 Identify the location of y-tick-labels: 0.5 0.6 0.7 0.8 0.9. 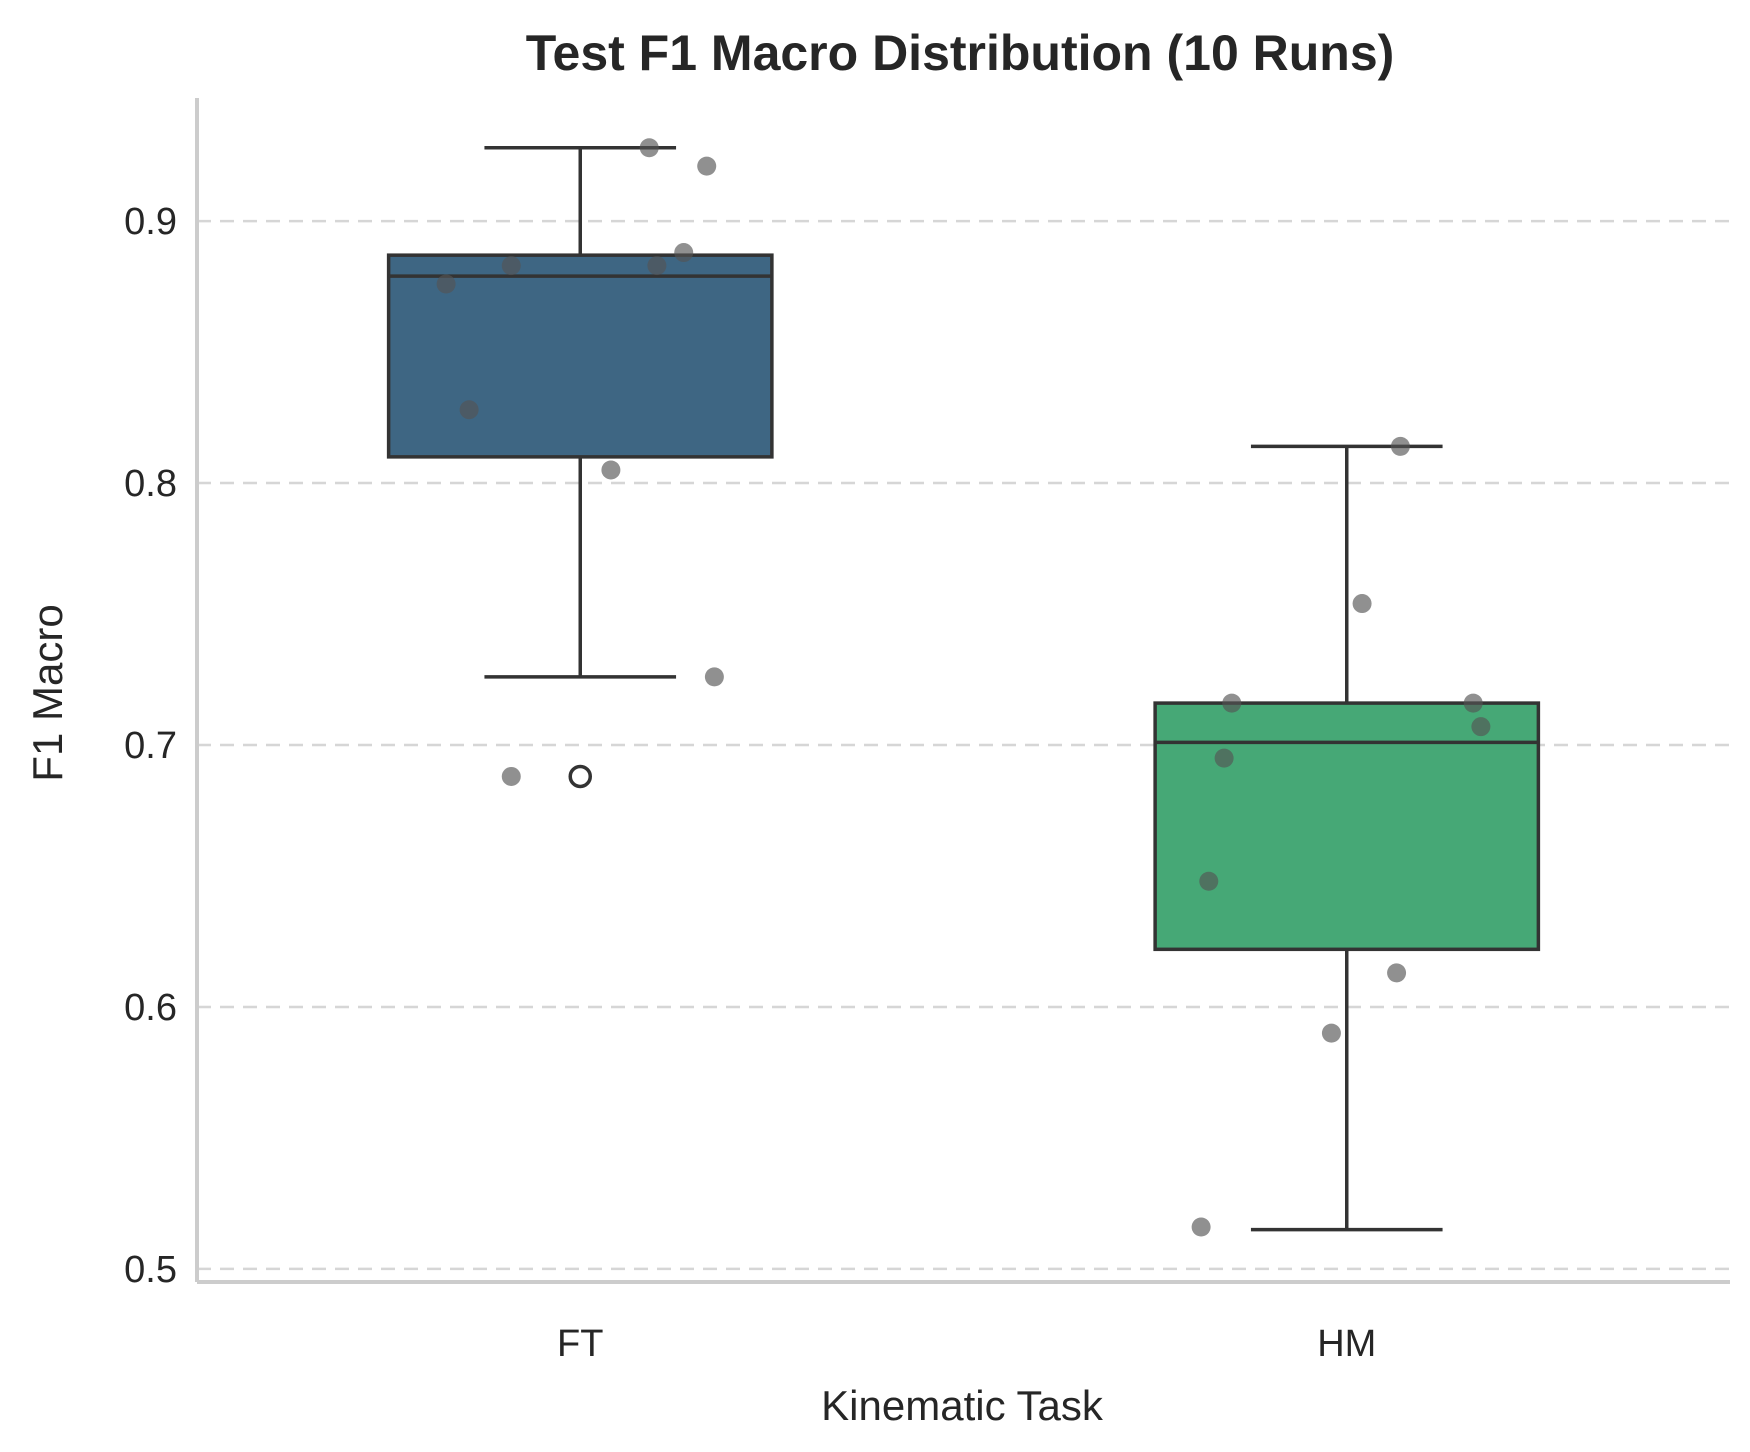
(150, 746).